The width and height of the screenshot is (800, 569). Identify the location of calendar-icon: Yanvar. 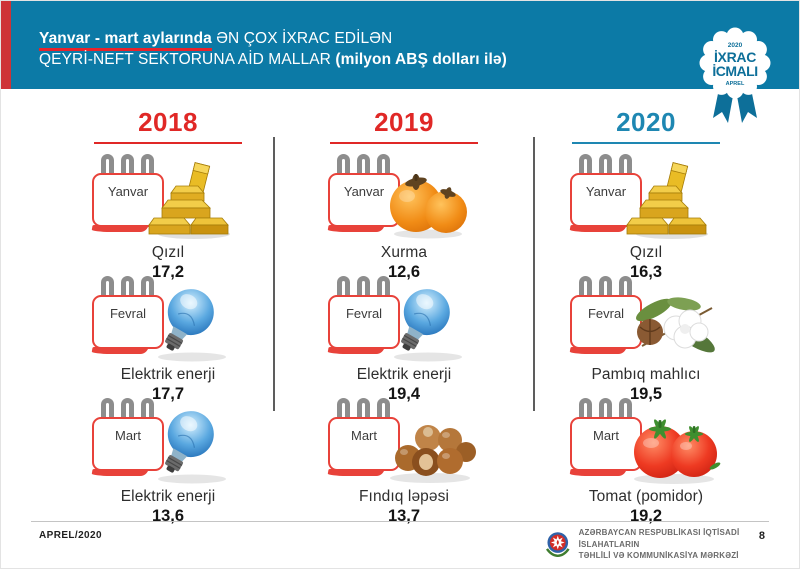
(129, 192).